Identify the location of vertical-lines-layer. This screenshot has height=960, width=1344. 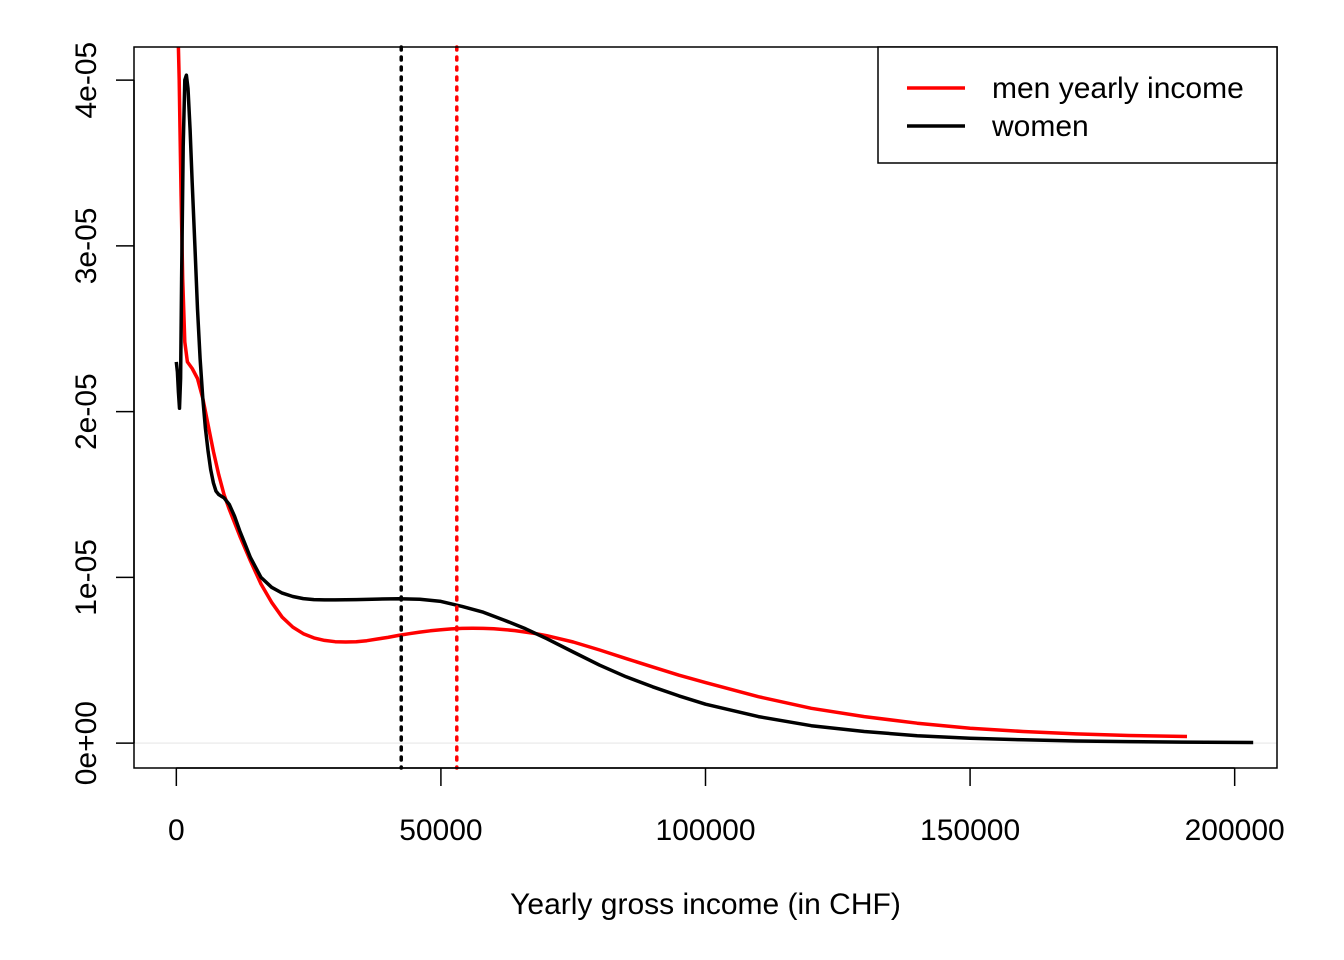
(429, 407).